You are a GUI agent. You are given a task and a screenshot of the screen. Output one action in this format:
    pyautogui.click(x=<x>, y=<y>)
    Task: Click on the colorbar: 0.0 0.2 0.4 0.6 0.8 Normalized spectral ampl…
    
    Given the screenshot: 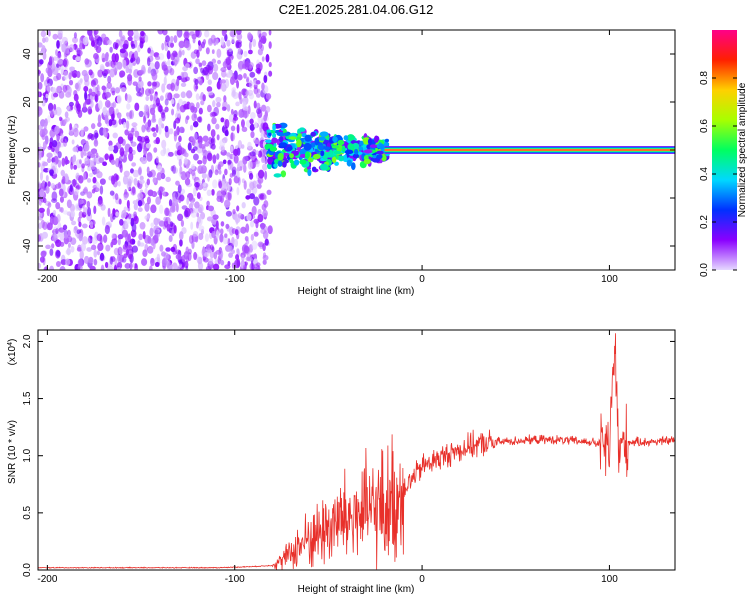 What is the action you would take?
    pyautogui.click(x=723, y=153)
    